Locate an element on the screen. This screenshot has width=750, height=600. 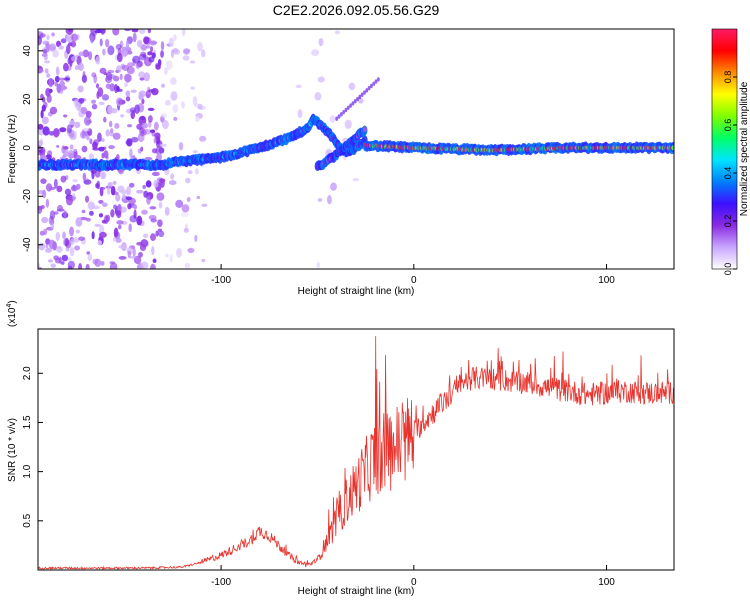
colorbar-ticks: 0.0 0.2 0.4 0.6 0.8 is located at coordinates (730, 173).